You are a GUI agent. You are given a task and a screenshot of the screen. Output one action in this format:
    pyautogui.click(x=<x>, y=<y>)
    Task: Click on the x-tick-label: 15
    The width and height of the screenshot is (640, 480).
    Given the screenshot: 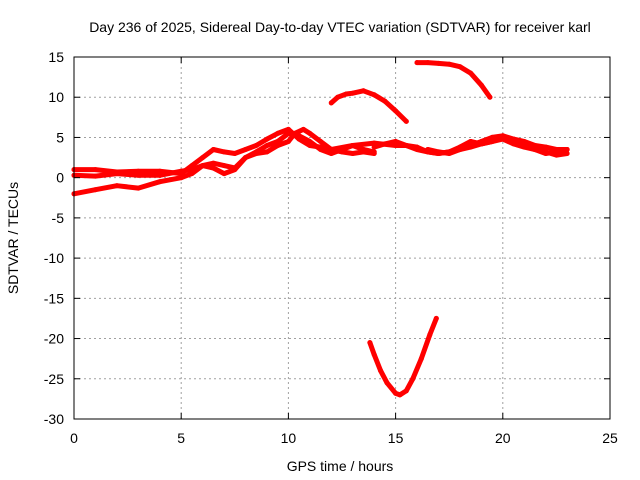 What is the action you would take?
    pyautogui.click(x=396, y=438)
    